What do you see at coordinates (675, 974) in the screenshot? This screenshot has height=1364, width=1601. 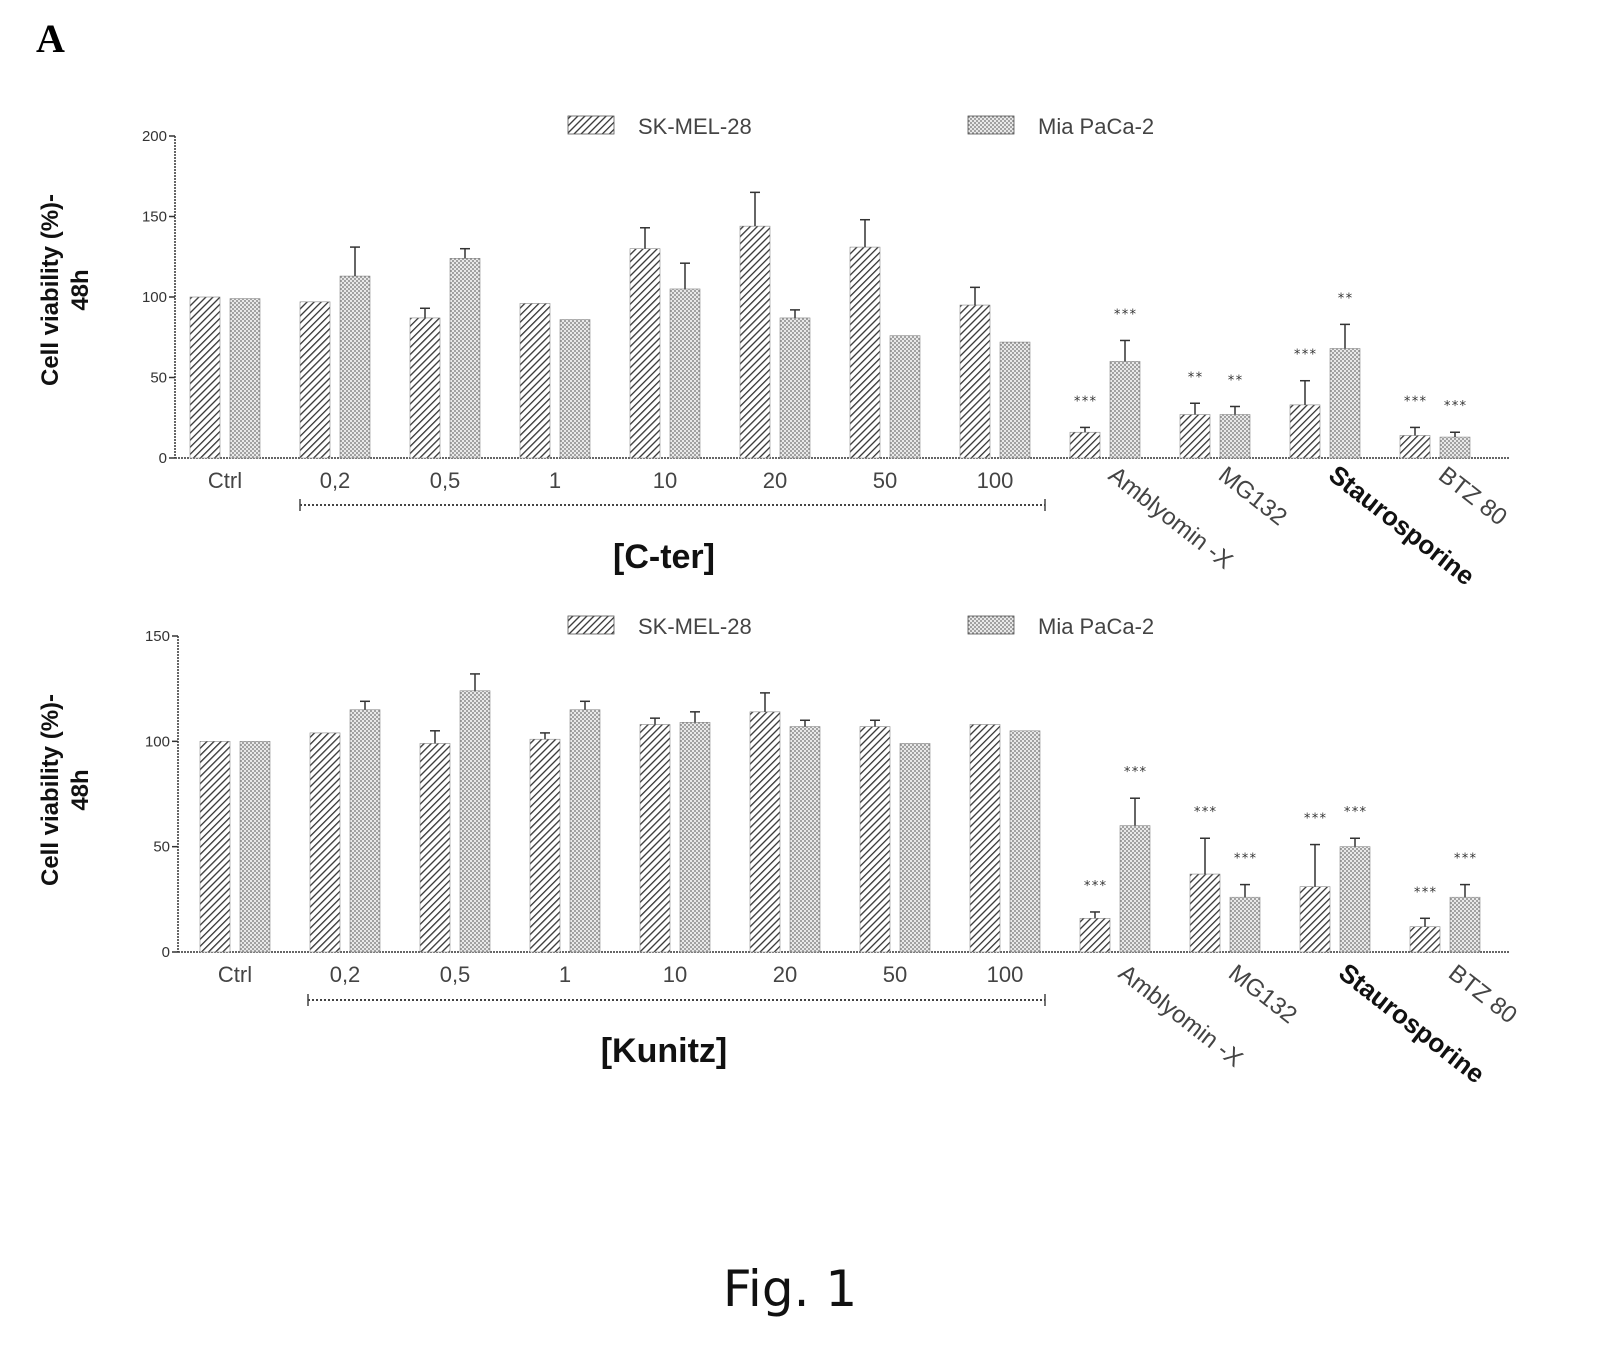 I see `x-tick-label: 10` at bounding box center [675, 974].